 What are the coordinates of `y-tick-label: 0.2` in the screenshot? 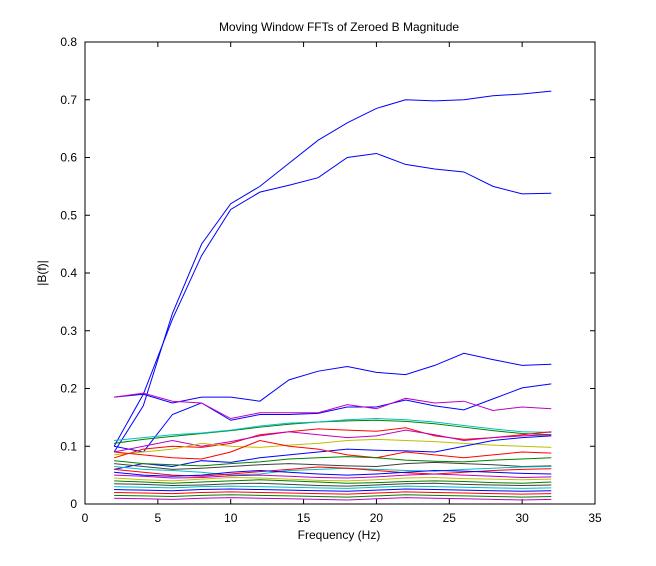 It's located at (68, 389).